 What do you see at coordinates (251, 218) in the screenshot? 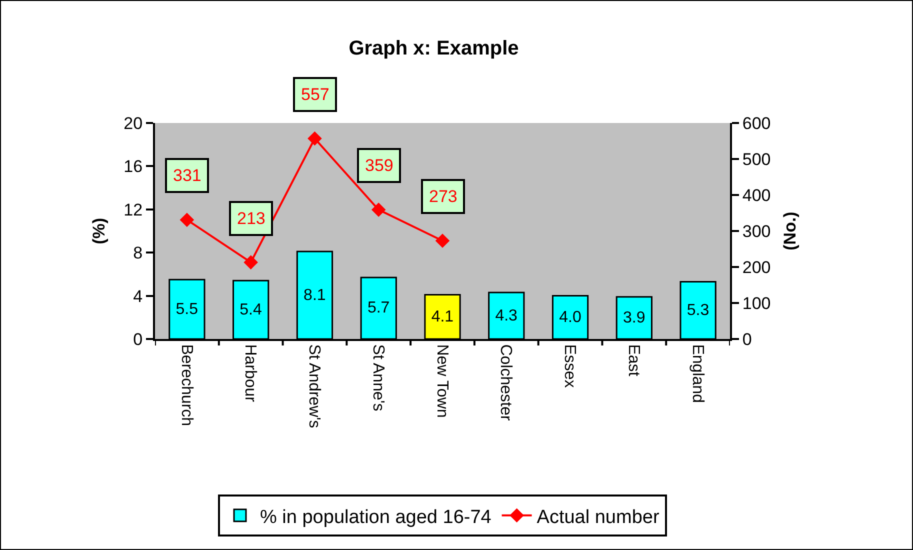
I see `data-label: 213` at bounding box center [251, 218].